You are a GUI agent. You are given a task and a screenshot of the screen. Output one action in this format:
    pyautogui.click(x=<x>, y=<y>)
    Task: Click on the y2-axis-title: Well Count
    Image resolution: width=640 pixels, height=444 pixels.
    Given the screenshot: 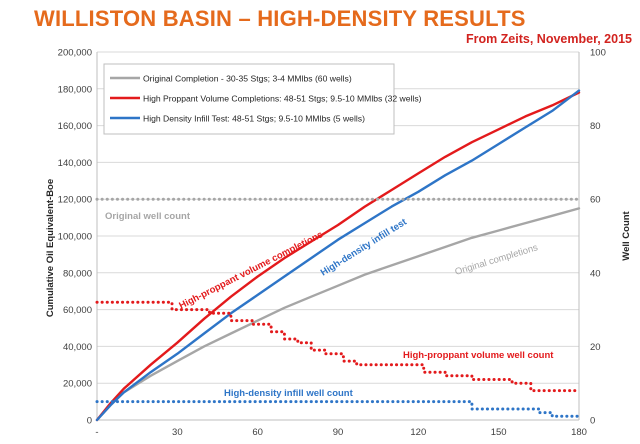 What is the action you would take?
    pyautogui.click(x=626, y=235)
    